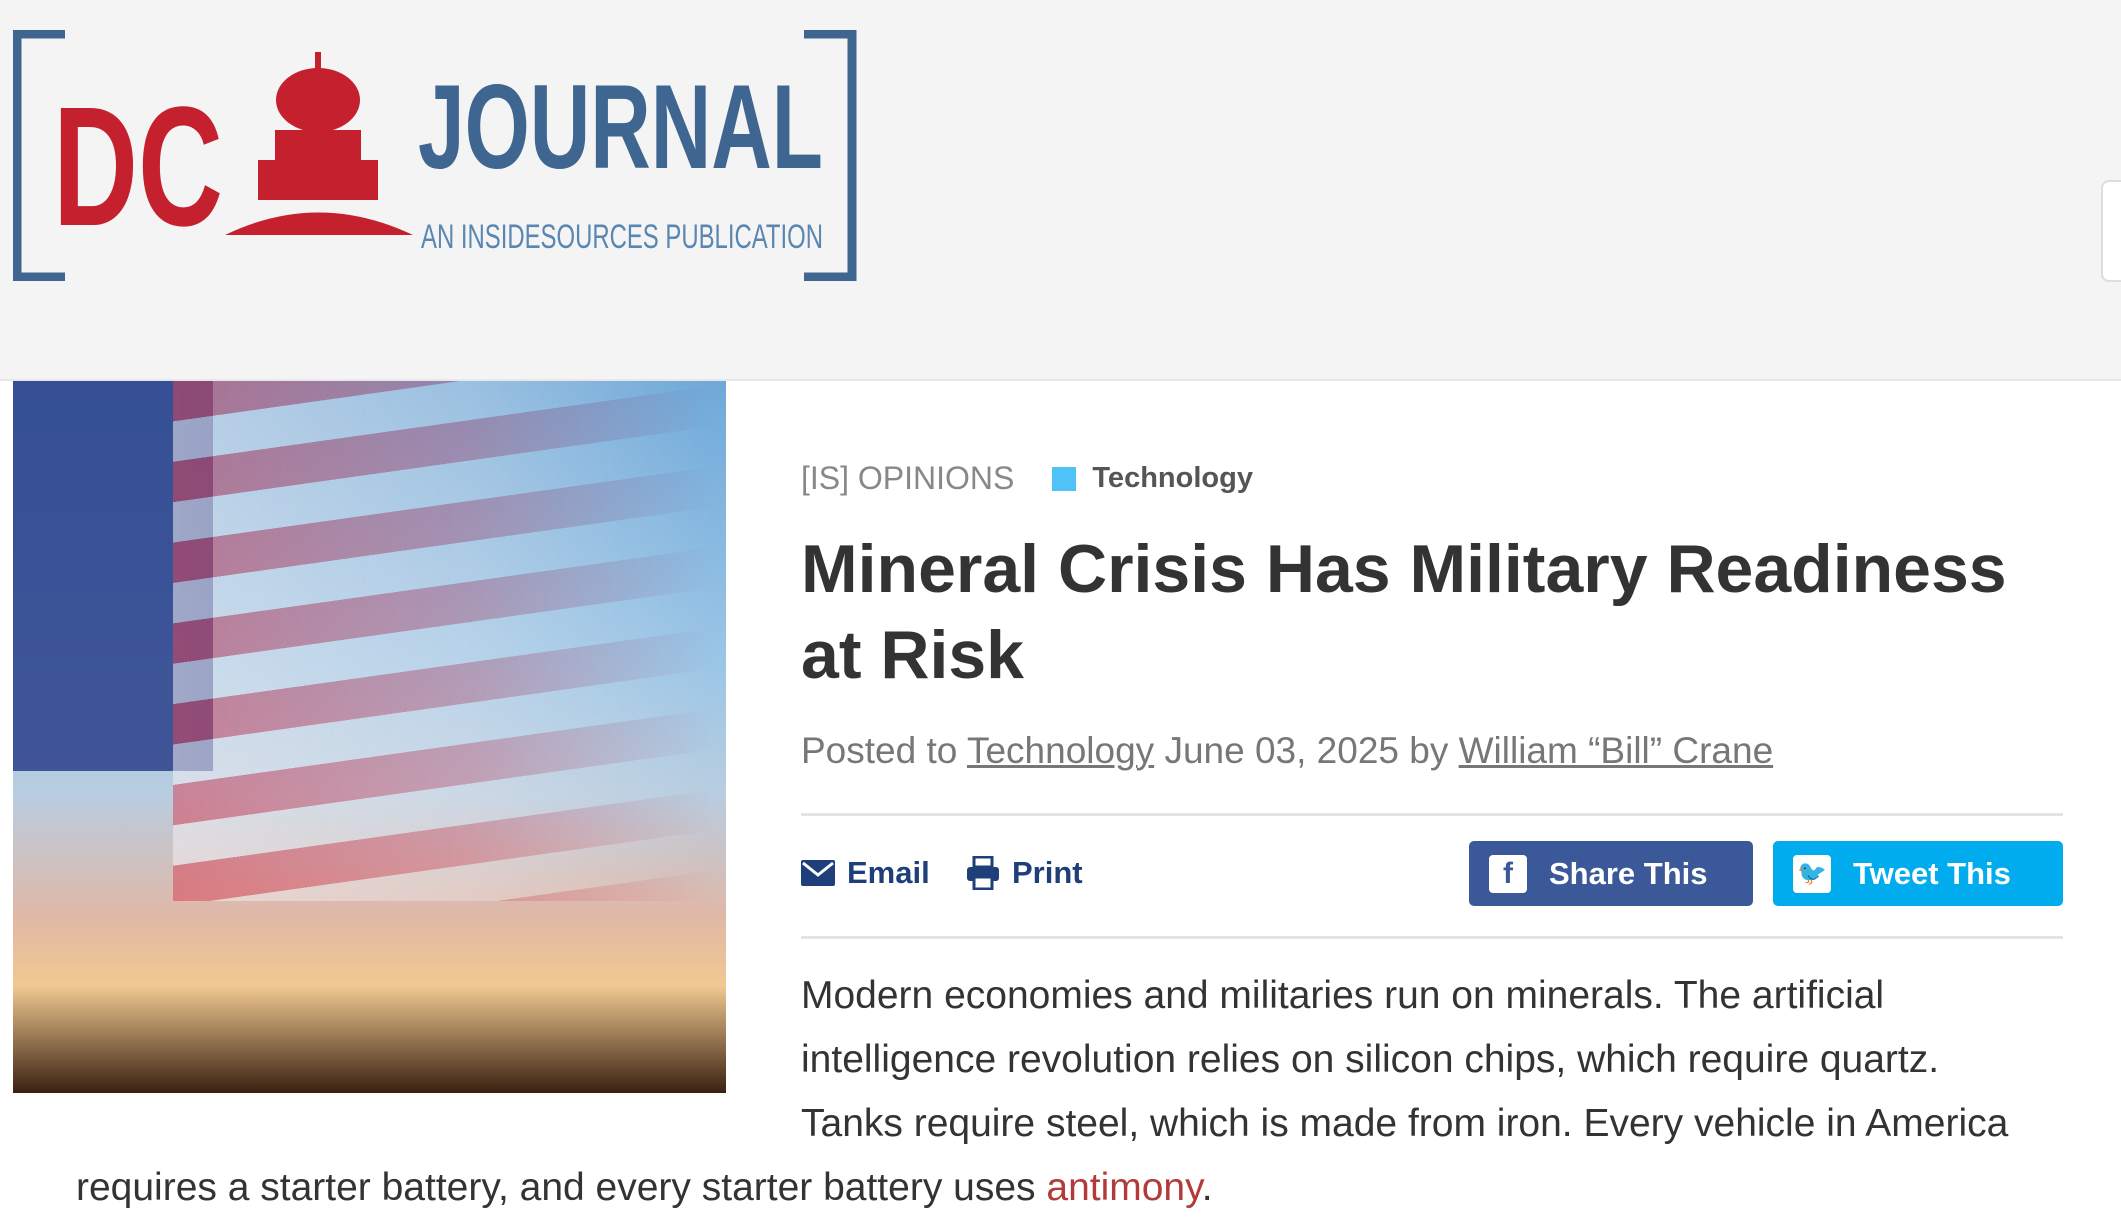 This screenshot has width=2121, height=1226. Describe the element at coordinates (1124, 1187) in the screenshot. I see `antimony-link: antimony` at that location.